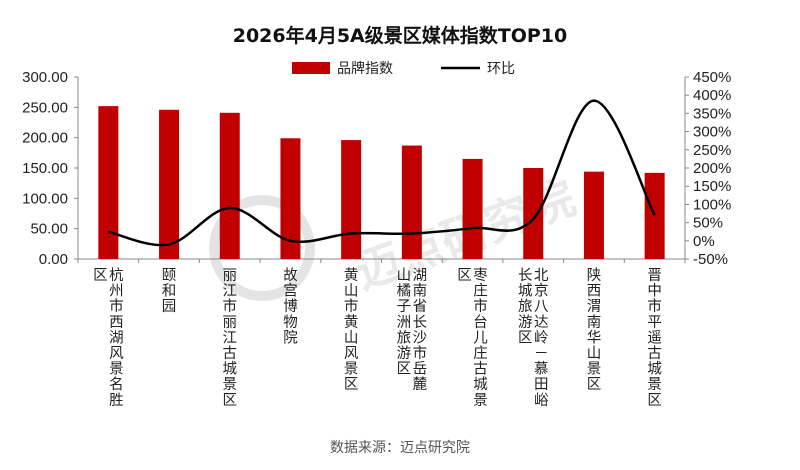 The width and height of the screenshot is (800, 470). Describe the element at coordinates (712, 132) in the screenshot. I see `right-tick-label: 300%` at that location.